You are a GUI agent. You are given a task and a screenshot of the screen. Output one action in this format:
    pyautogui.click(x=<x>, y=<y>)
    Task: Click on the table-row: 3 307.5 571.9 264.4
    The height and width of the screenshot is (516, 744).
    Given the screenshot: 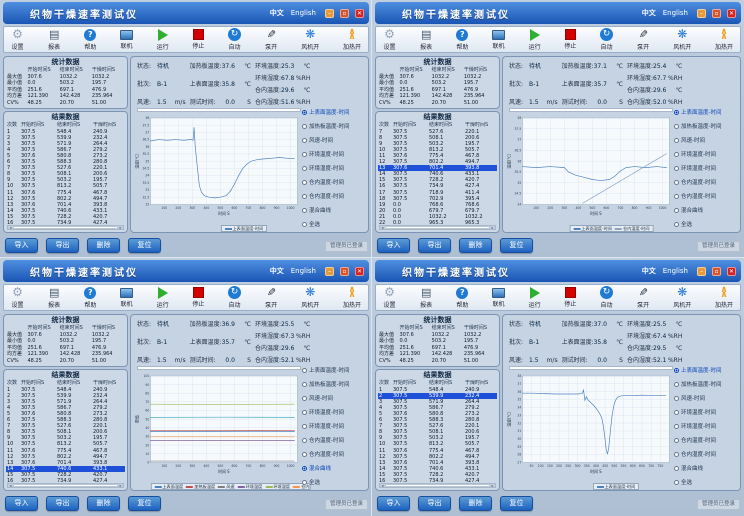 What is the action you would take?
    pyautogui.click(x=437, y=402)
    